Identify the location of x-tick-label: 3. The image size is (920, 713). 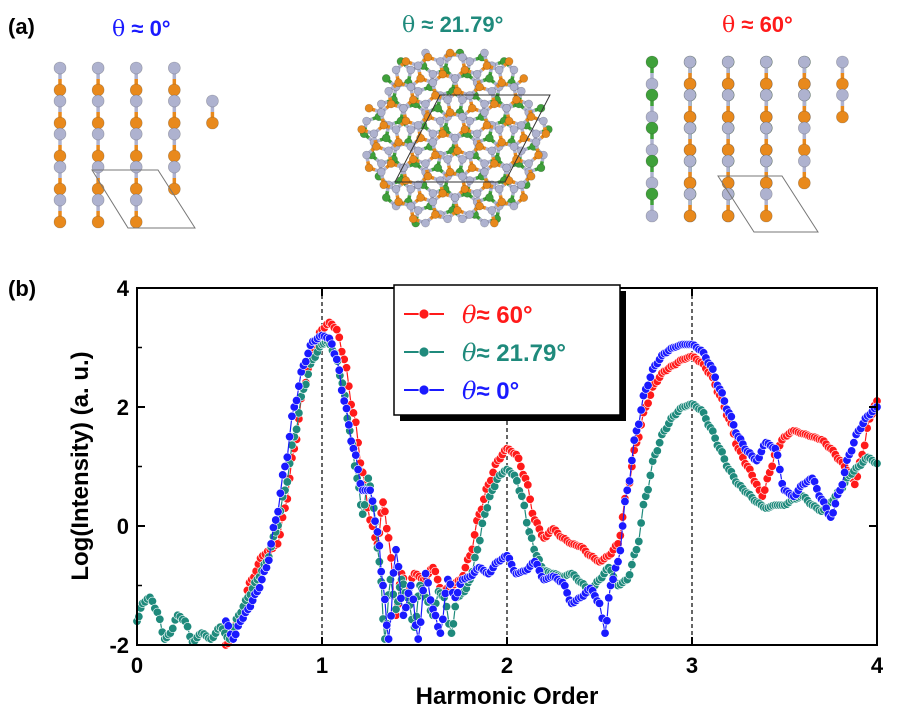
(692, 665).